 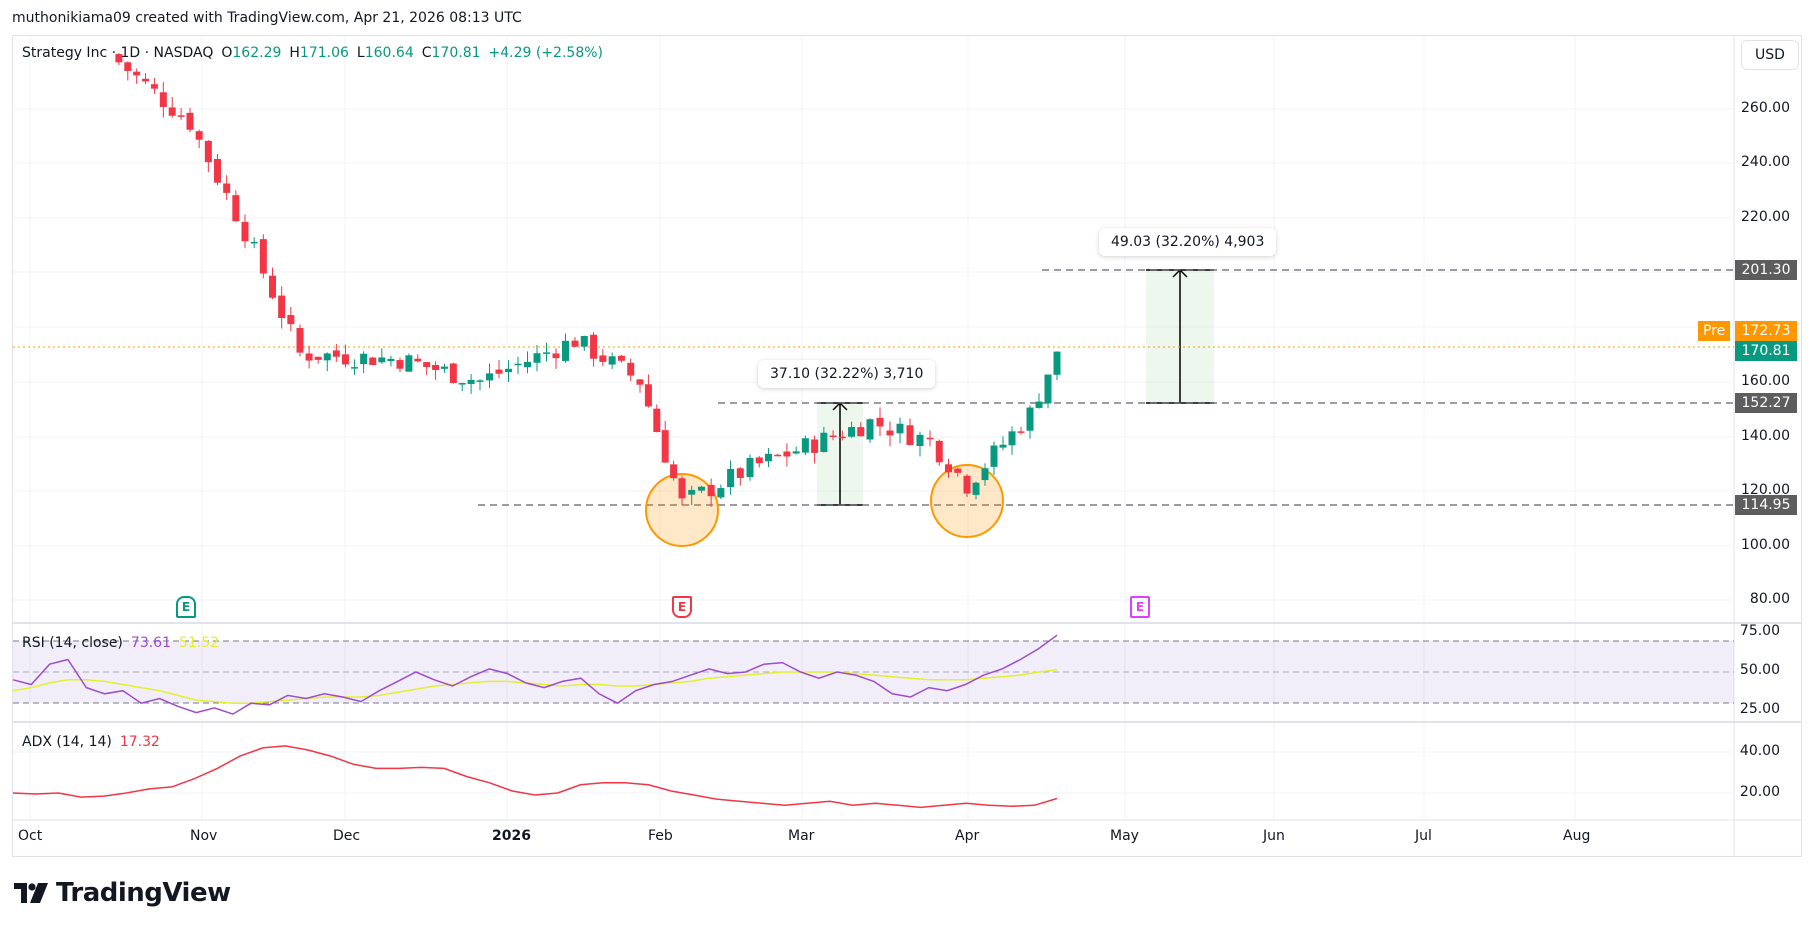 What do you see at coordinates (139, 742) in the screenshot?
I see `adx-value: 17.32` at bounding box center [139, 742].